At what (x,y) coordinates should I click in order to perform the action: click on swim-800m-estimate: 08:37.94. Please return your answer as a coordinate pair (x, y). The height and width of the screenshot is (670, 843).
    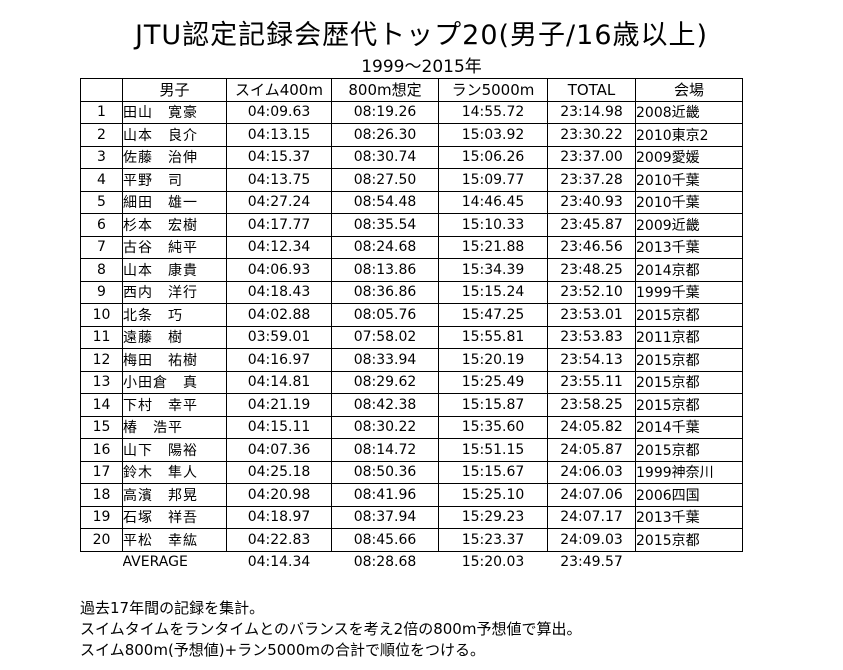
    Looking at the image, I should click on (385, 517).